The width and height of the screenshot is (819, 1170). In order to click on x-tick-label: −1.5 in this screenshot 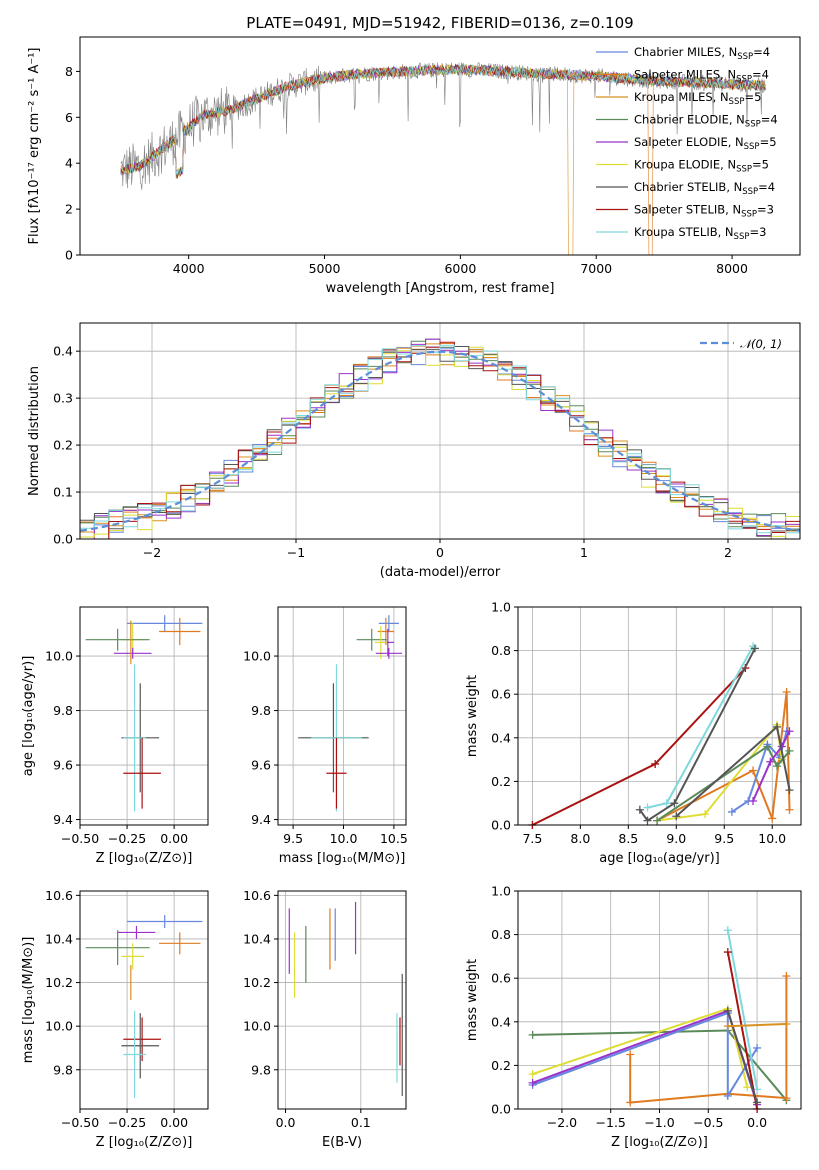, I will do `click(611, 1122)`.